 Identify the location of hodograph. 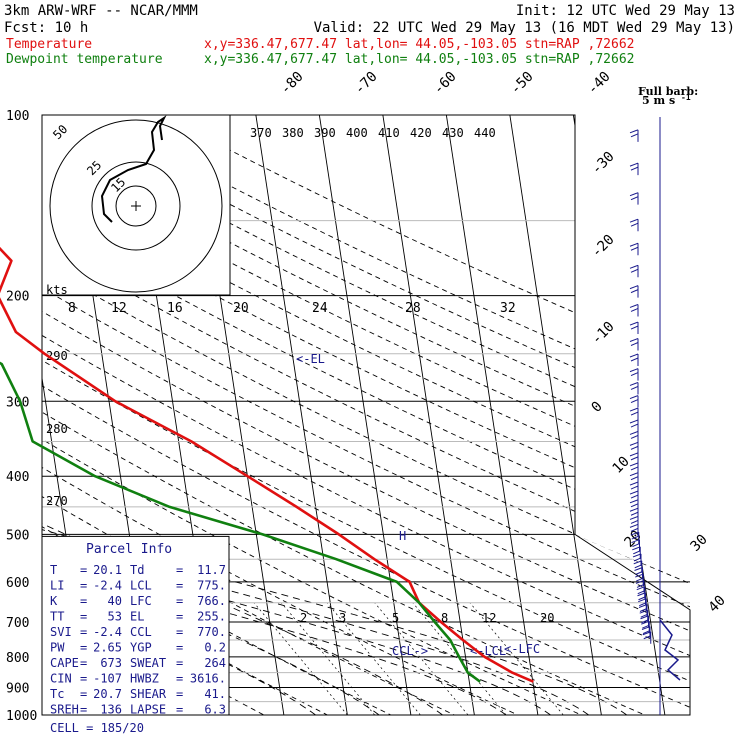
(136, 205).